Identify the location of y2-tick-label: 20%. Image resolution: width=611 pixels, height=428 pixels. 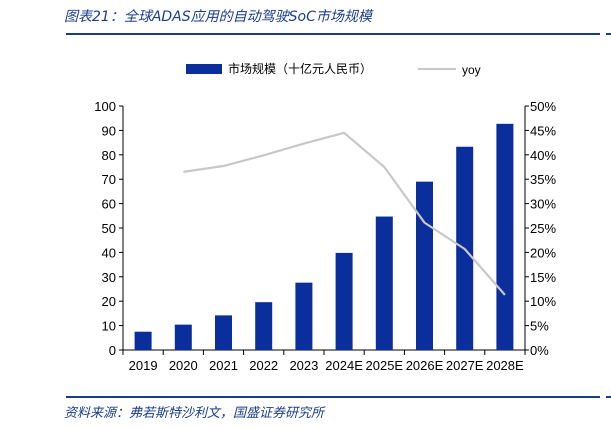
(543, 252).